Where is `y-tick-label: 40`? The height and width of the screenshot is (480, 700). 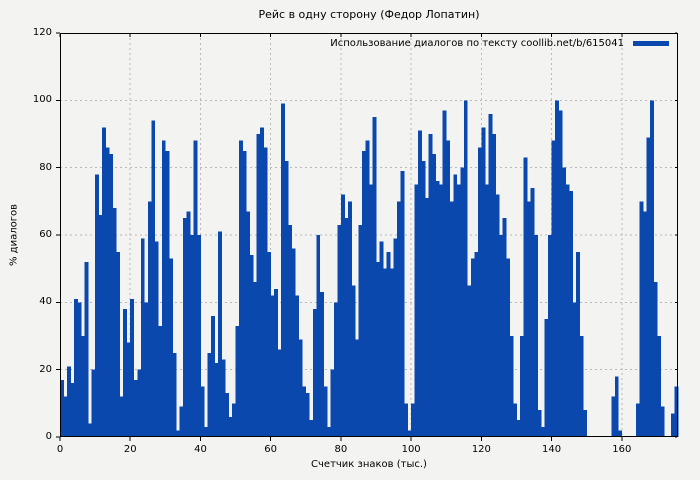 y-tick-label: 40 is located at coordinates (45, 302).